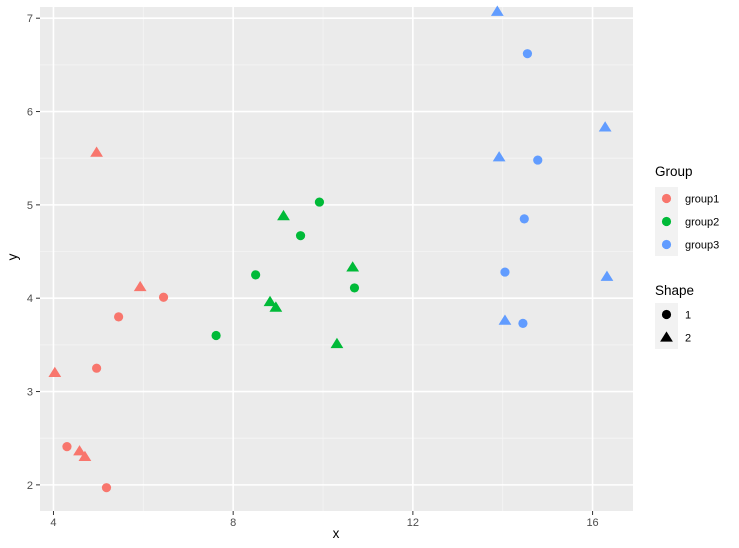 This screenshot has height=548, width=739. What do you see at coordinates (702, 223) in the screenshot?
I see `legend-group-label: group2` at bounding box center [702, 223].